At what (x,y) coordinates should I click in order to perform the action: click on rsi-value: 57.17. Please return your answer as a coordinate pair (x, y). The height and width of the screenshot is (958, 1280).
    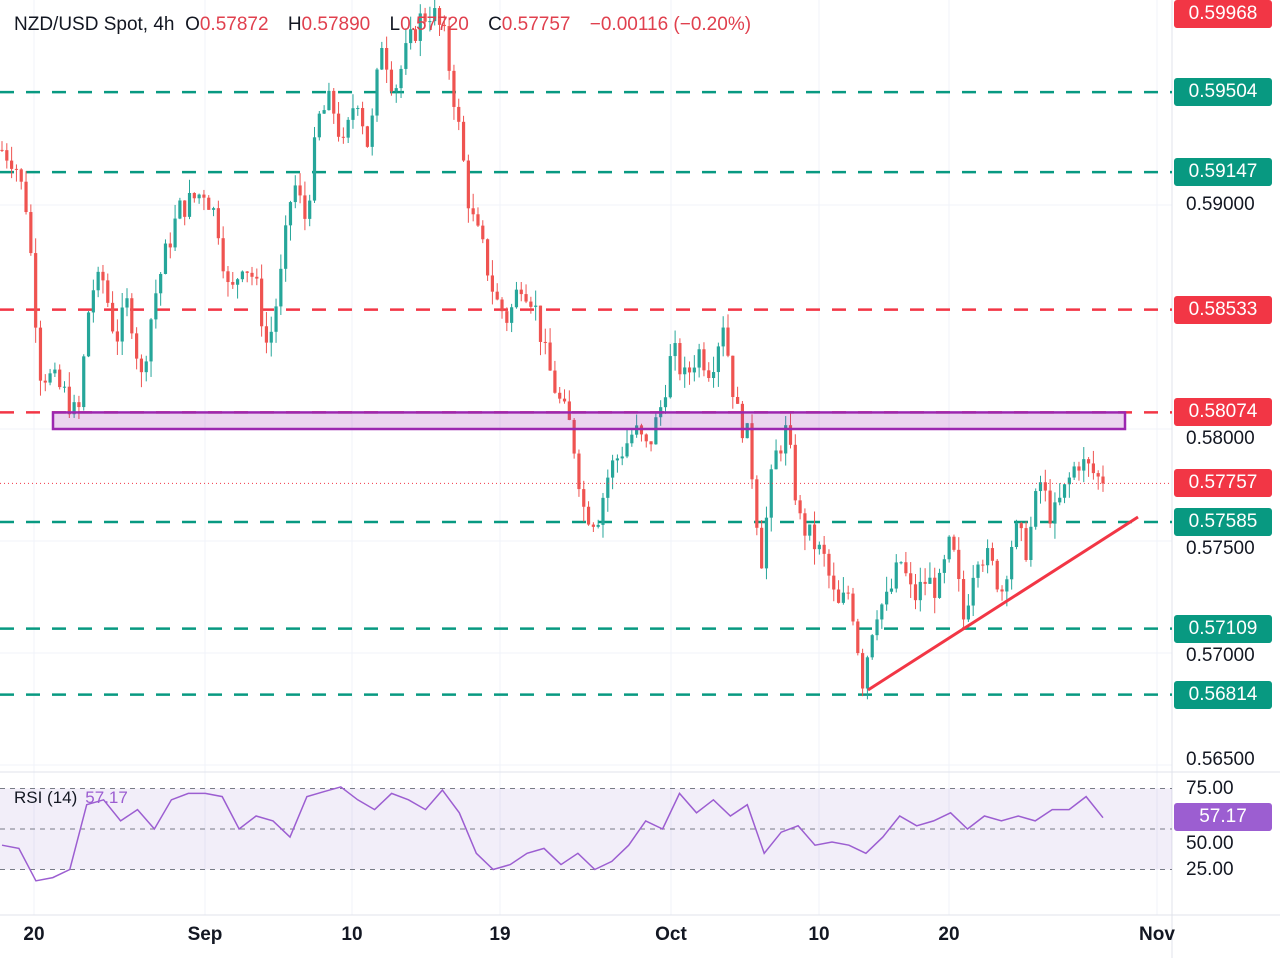
    Looking at the image, I should click on (106, 797).